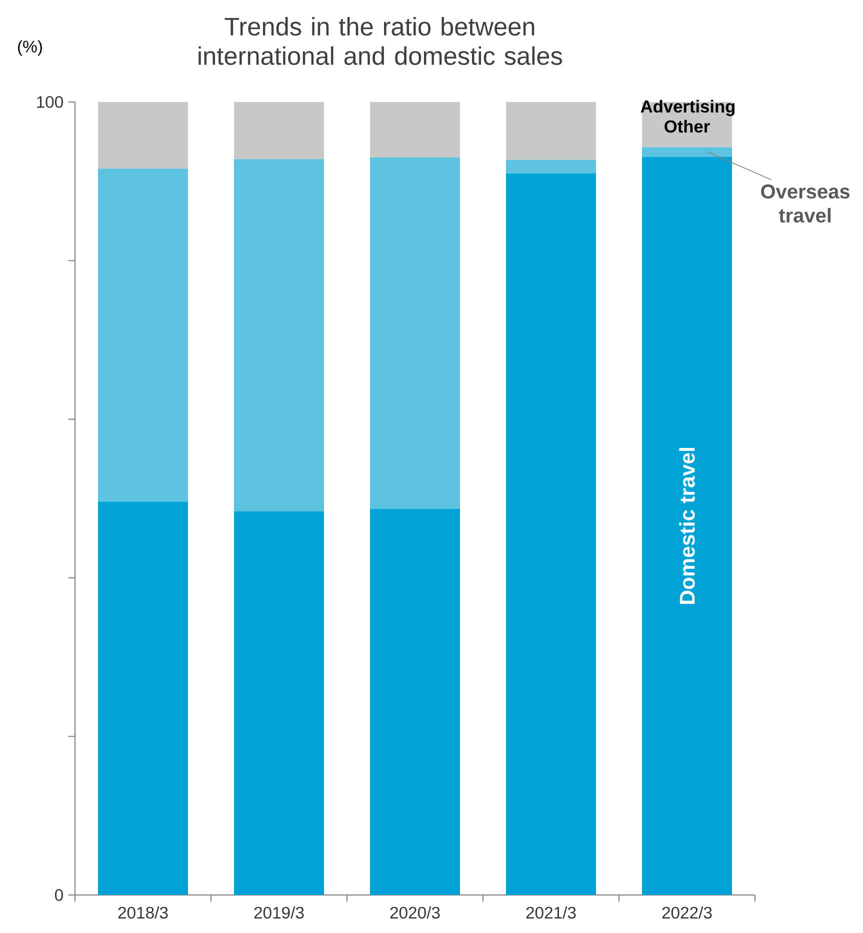 This screenshot has height=933, width=863. What do you see at coordinates (687, 912) in the screenshot?
I see `x-tick-label: 2022/3` at bounding box center [687, 912].